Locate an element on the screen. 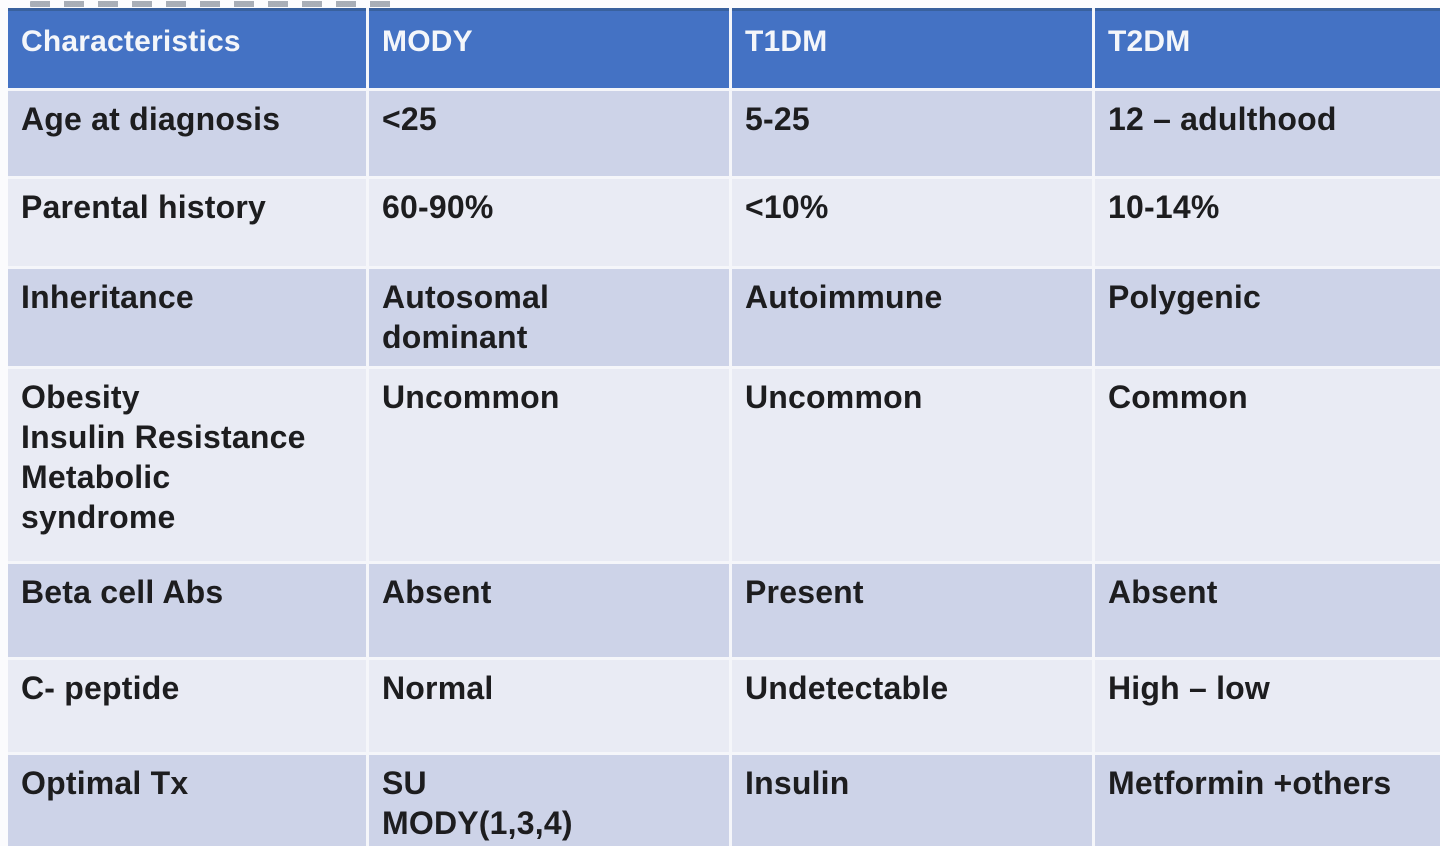 This screenshot has height=846, width=1440. row-header-optimal-tx: Optimal Tx is located at coordinates (187, 800).